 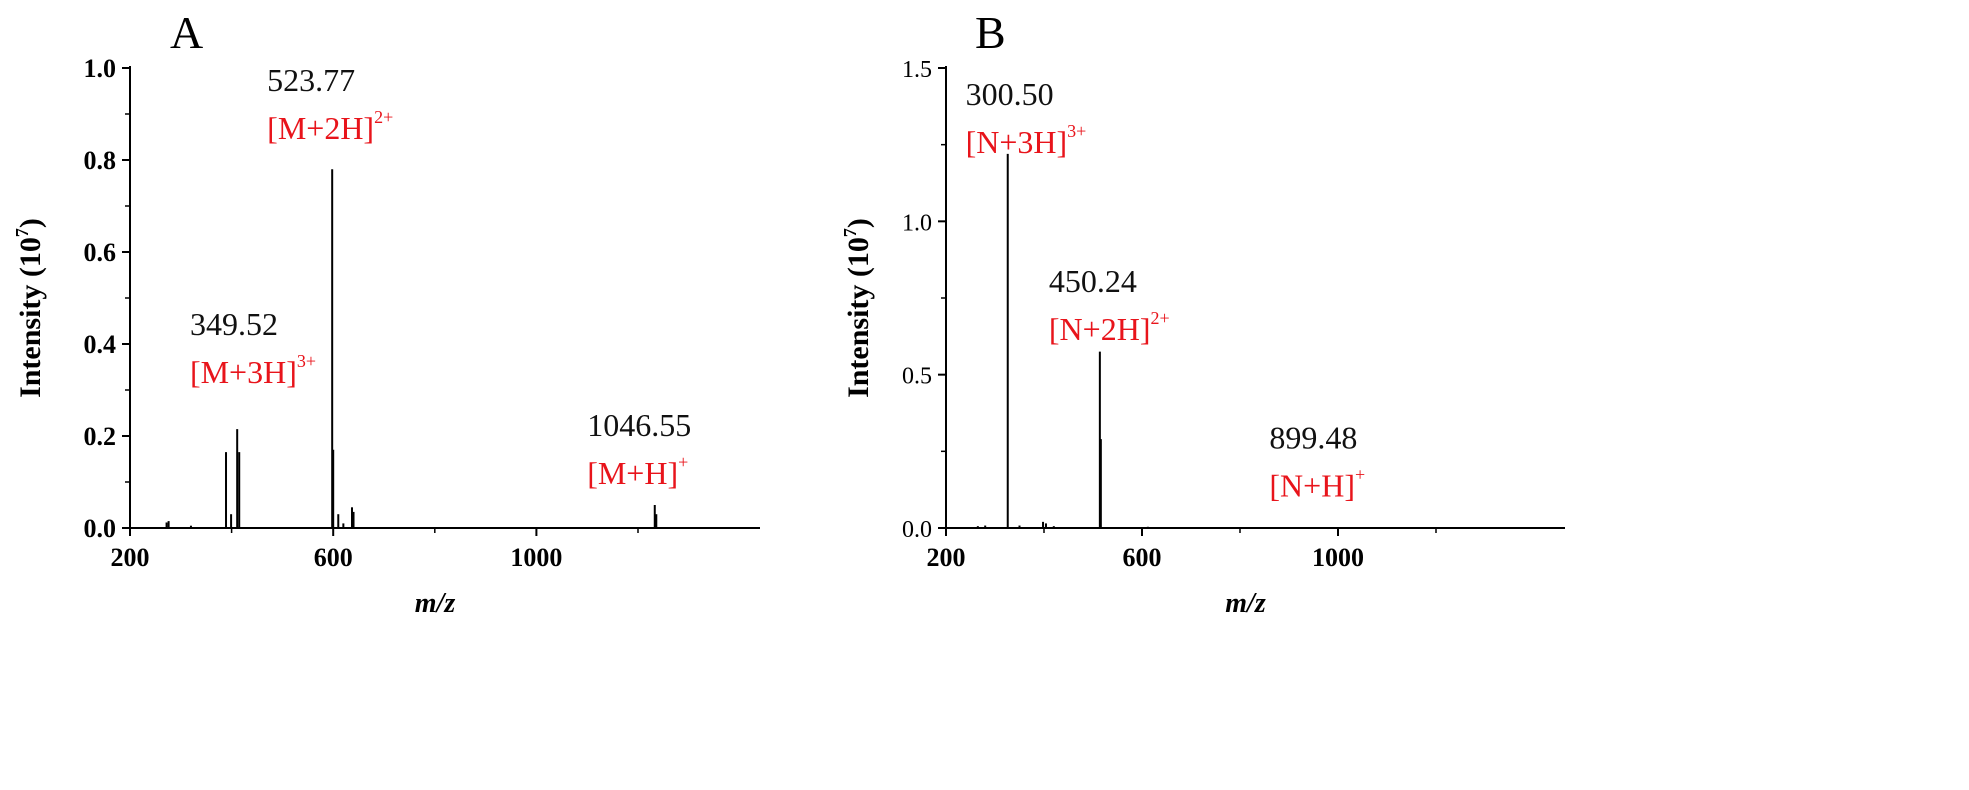 What do you see at coordinates (1312, 485) in the screenshot?
I see `ion-formula: [N+H]` at bounding box center [1312, 485].